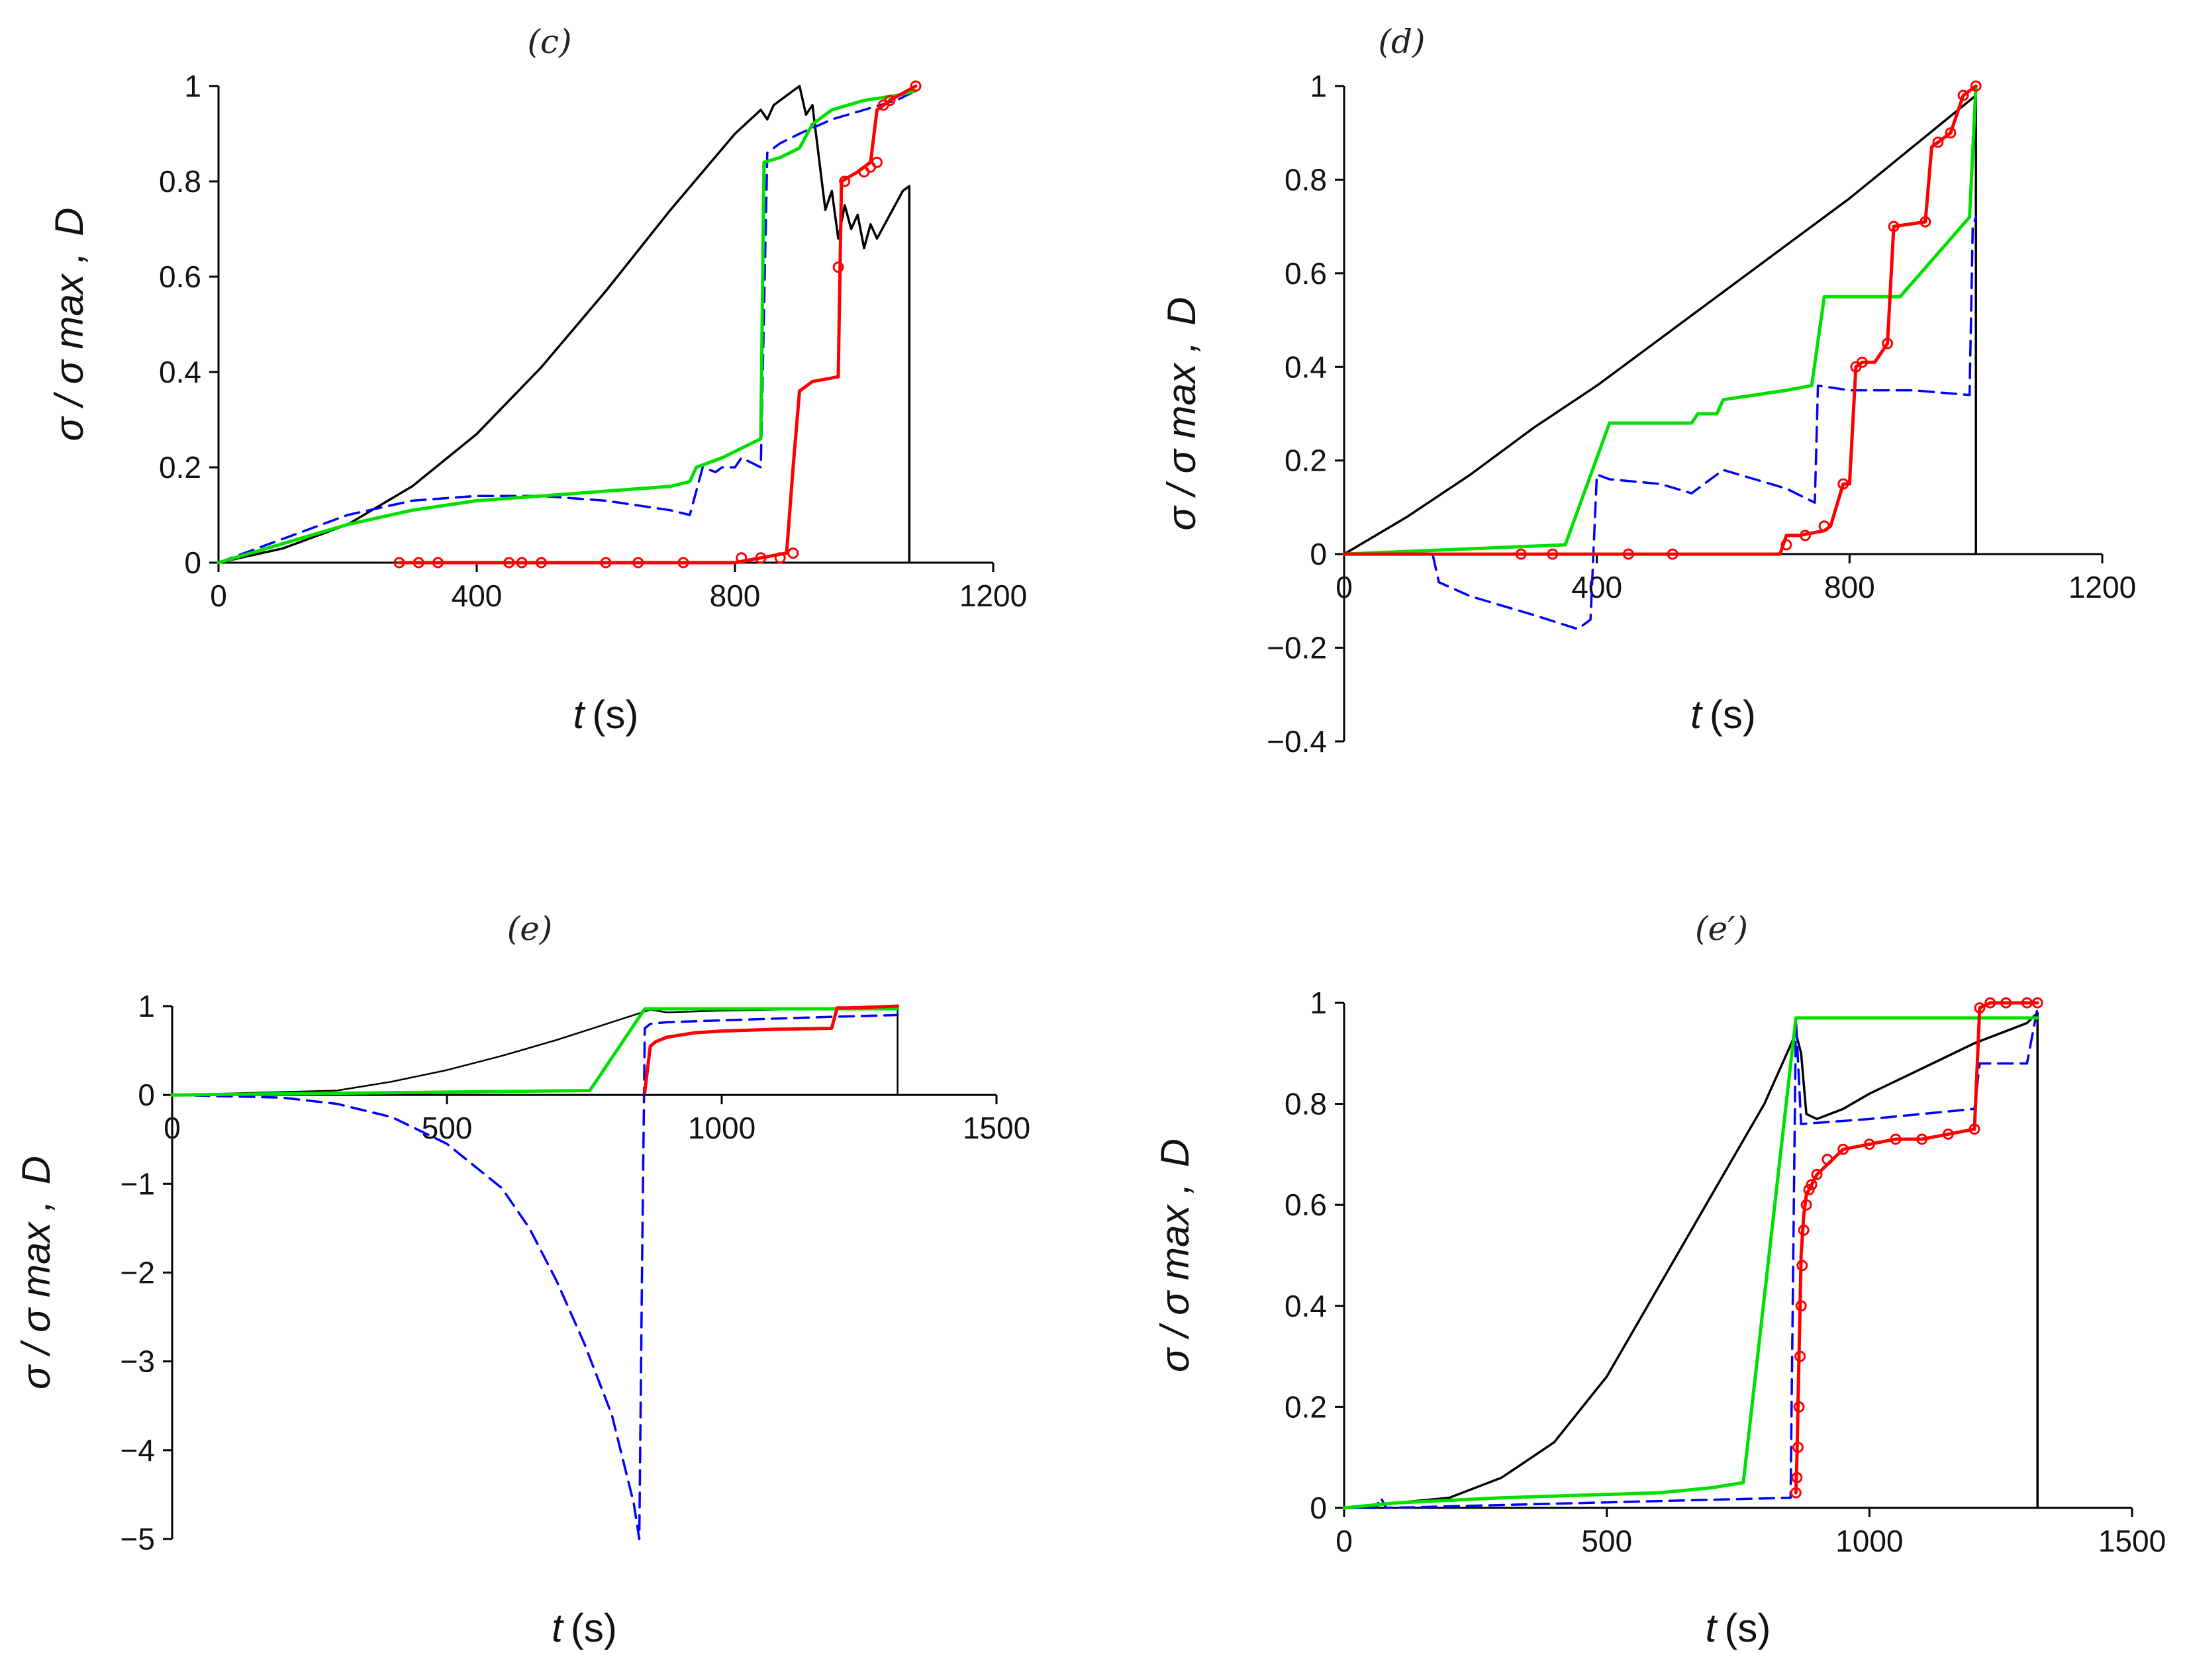 This screenshot has width=2189, height=1680. Describe the element at coordinates (2102, 587) in the screenshot. I see `x-tick-label: 1200` at that location.